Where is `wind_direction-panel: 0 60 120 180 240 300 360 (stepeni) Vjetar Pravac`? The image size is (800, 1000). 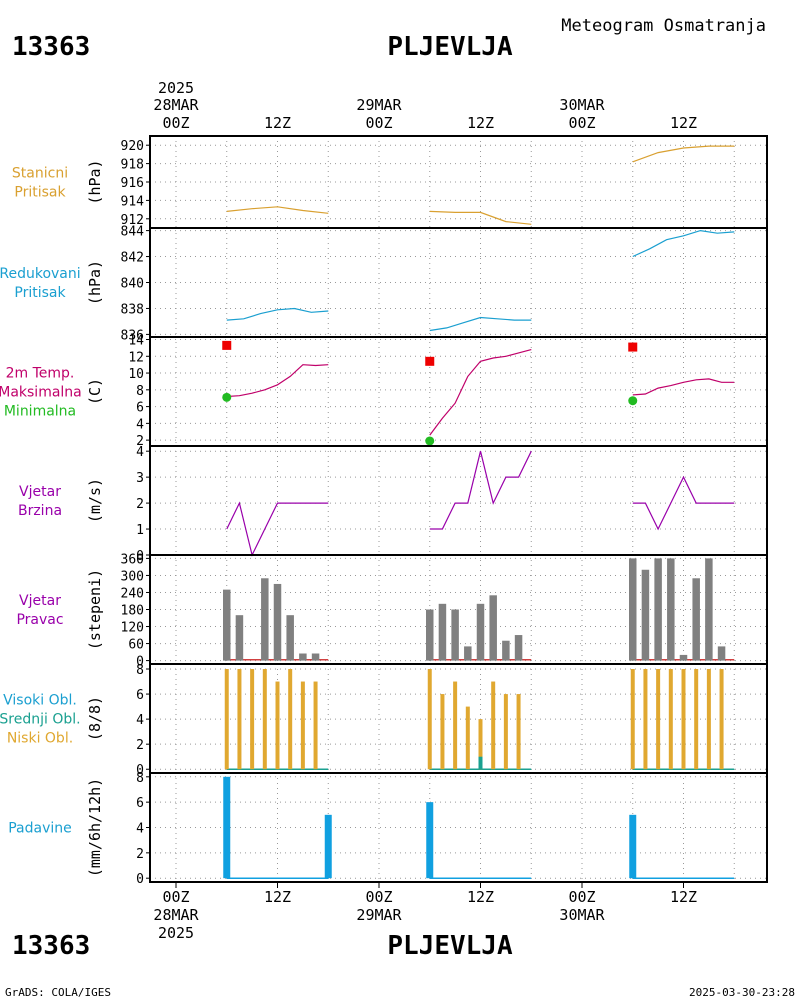
wind_direction-panel: 0 60 120 180 240 300 360 (stepeni) Vjetar Pravac is located at coordinates (392, 611).